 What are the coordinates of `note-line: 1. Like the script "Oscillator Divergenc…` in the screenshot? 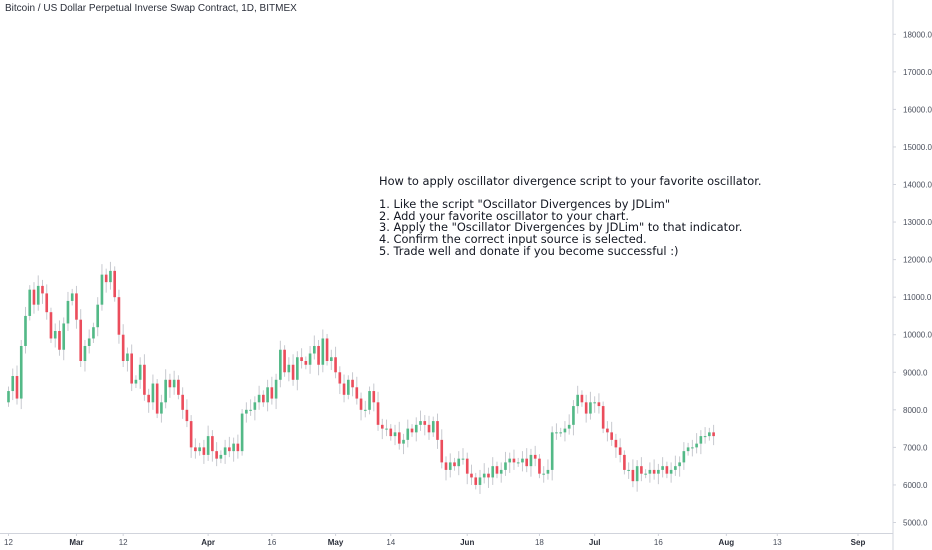 It's located at (525, 204).